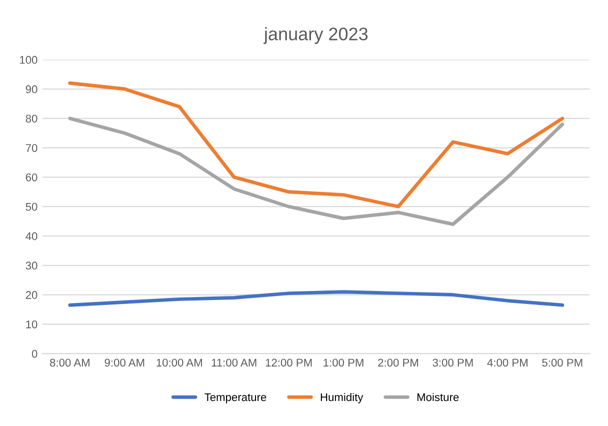 This screenshot has width=608, height=426. Describe the element at coordinates (179, 362) in the screenshot. I see `x-tick-label: 10:00 AM` at that location.